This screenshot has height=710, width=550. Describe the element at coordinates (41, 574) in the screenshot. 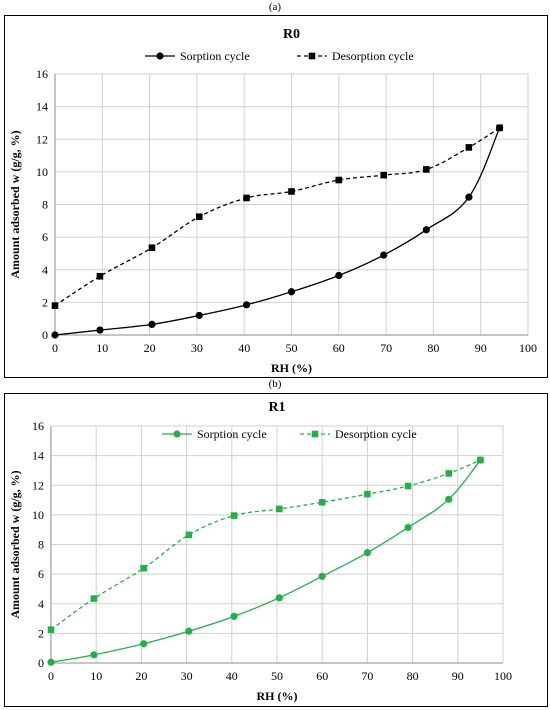

I see `y-tick-label: 6` at that location.